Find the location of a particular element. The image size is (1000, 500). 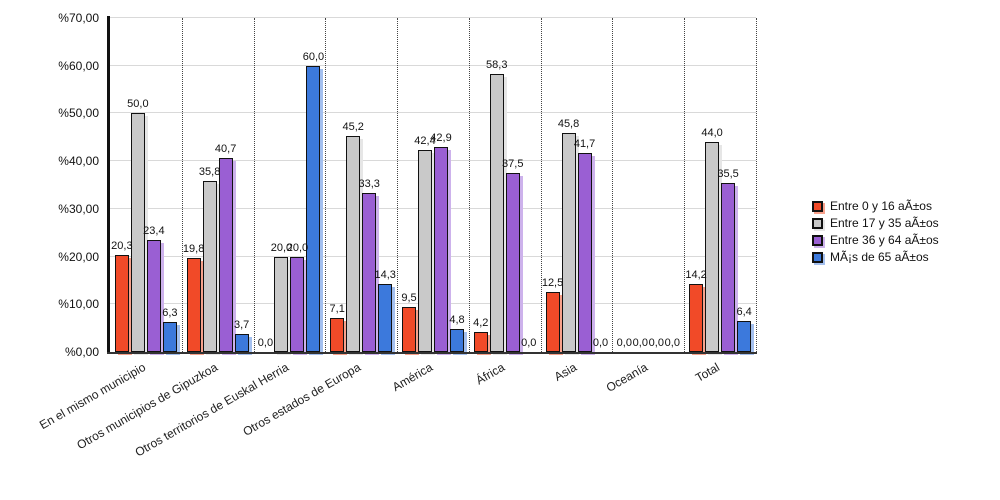

legend-label: Entre 0 y 16 aÃ±os is located at coordinates (881, 206).